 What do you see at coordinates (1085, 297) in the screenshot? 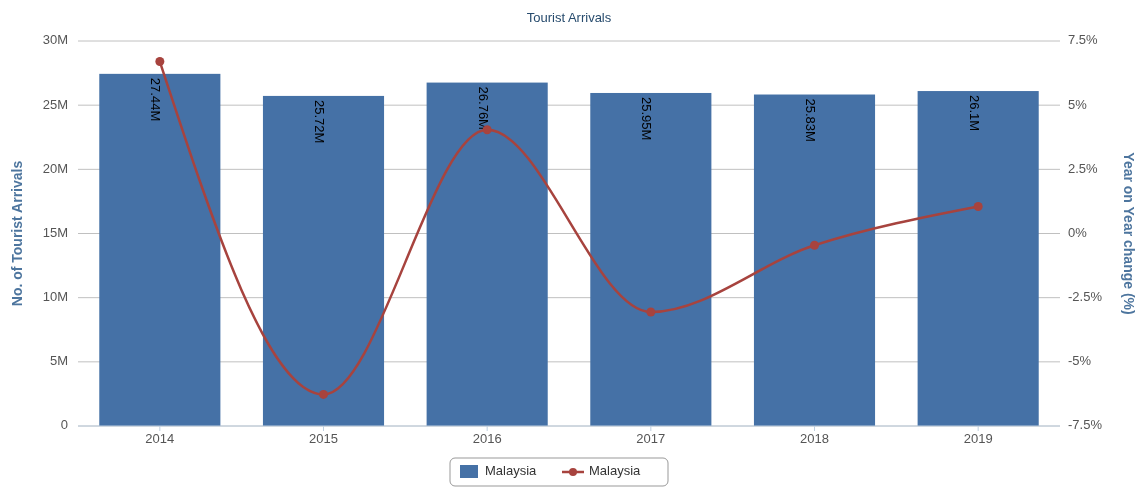
I see `y2-tick-label: -2.5%` at bounding box center [1085, 297].